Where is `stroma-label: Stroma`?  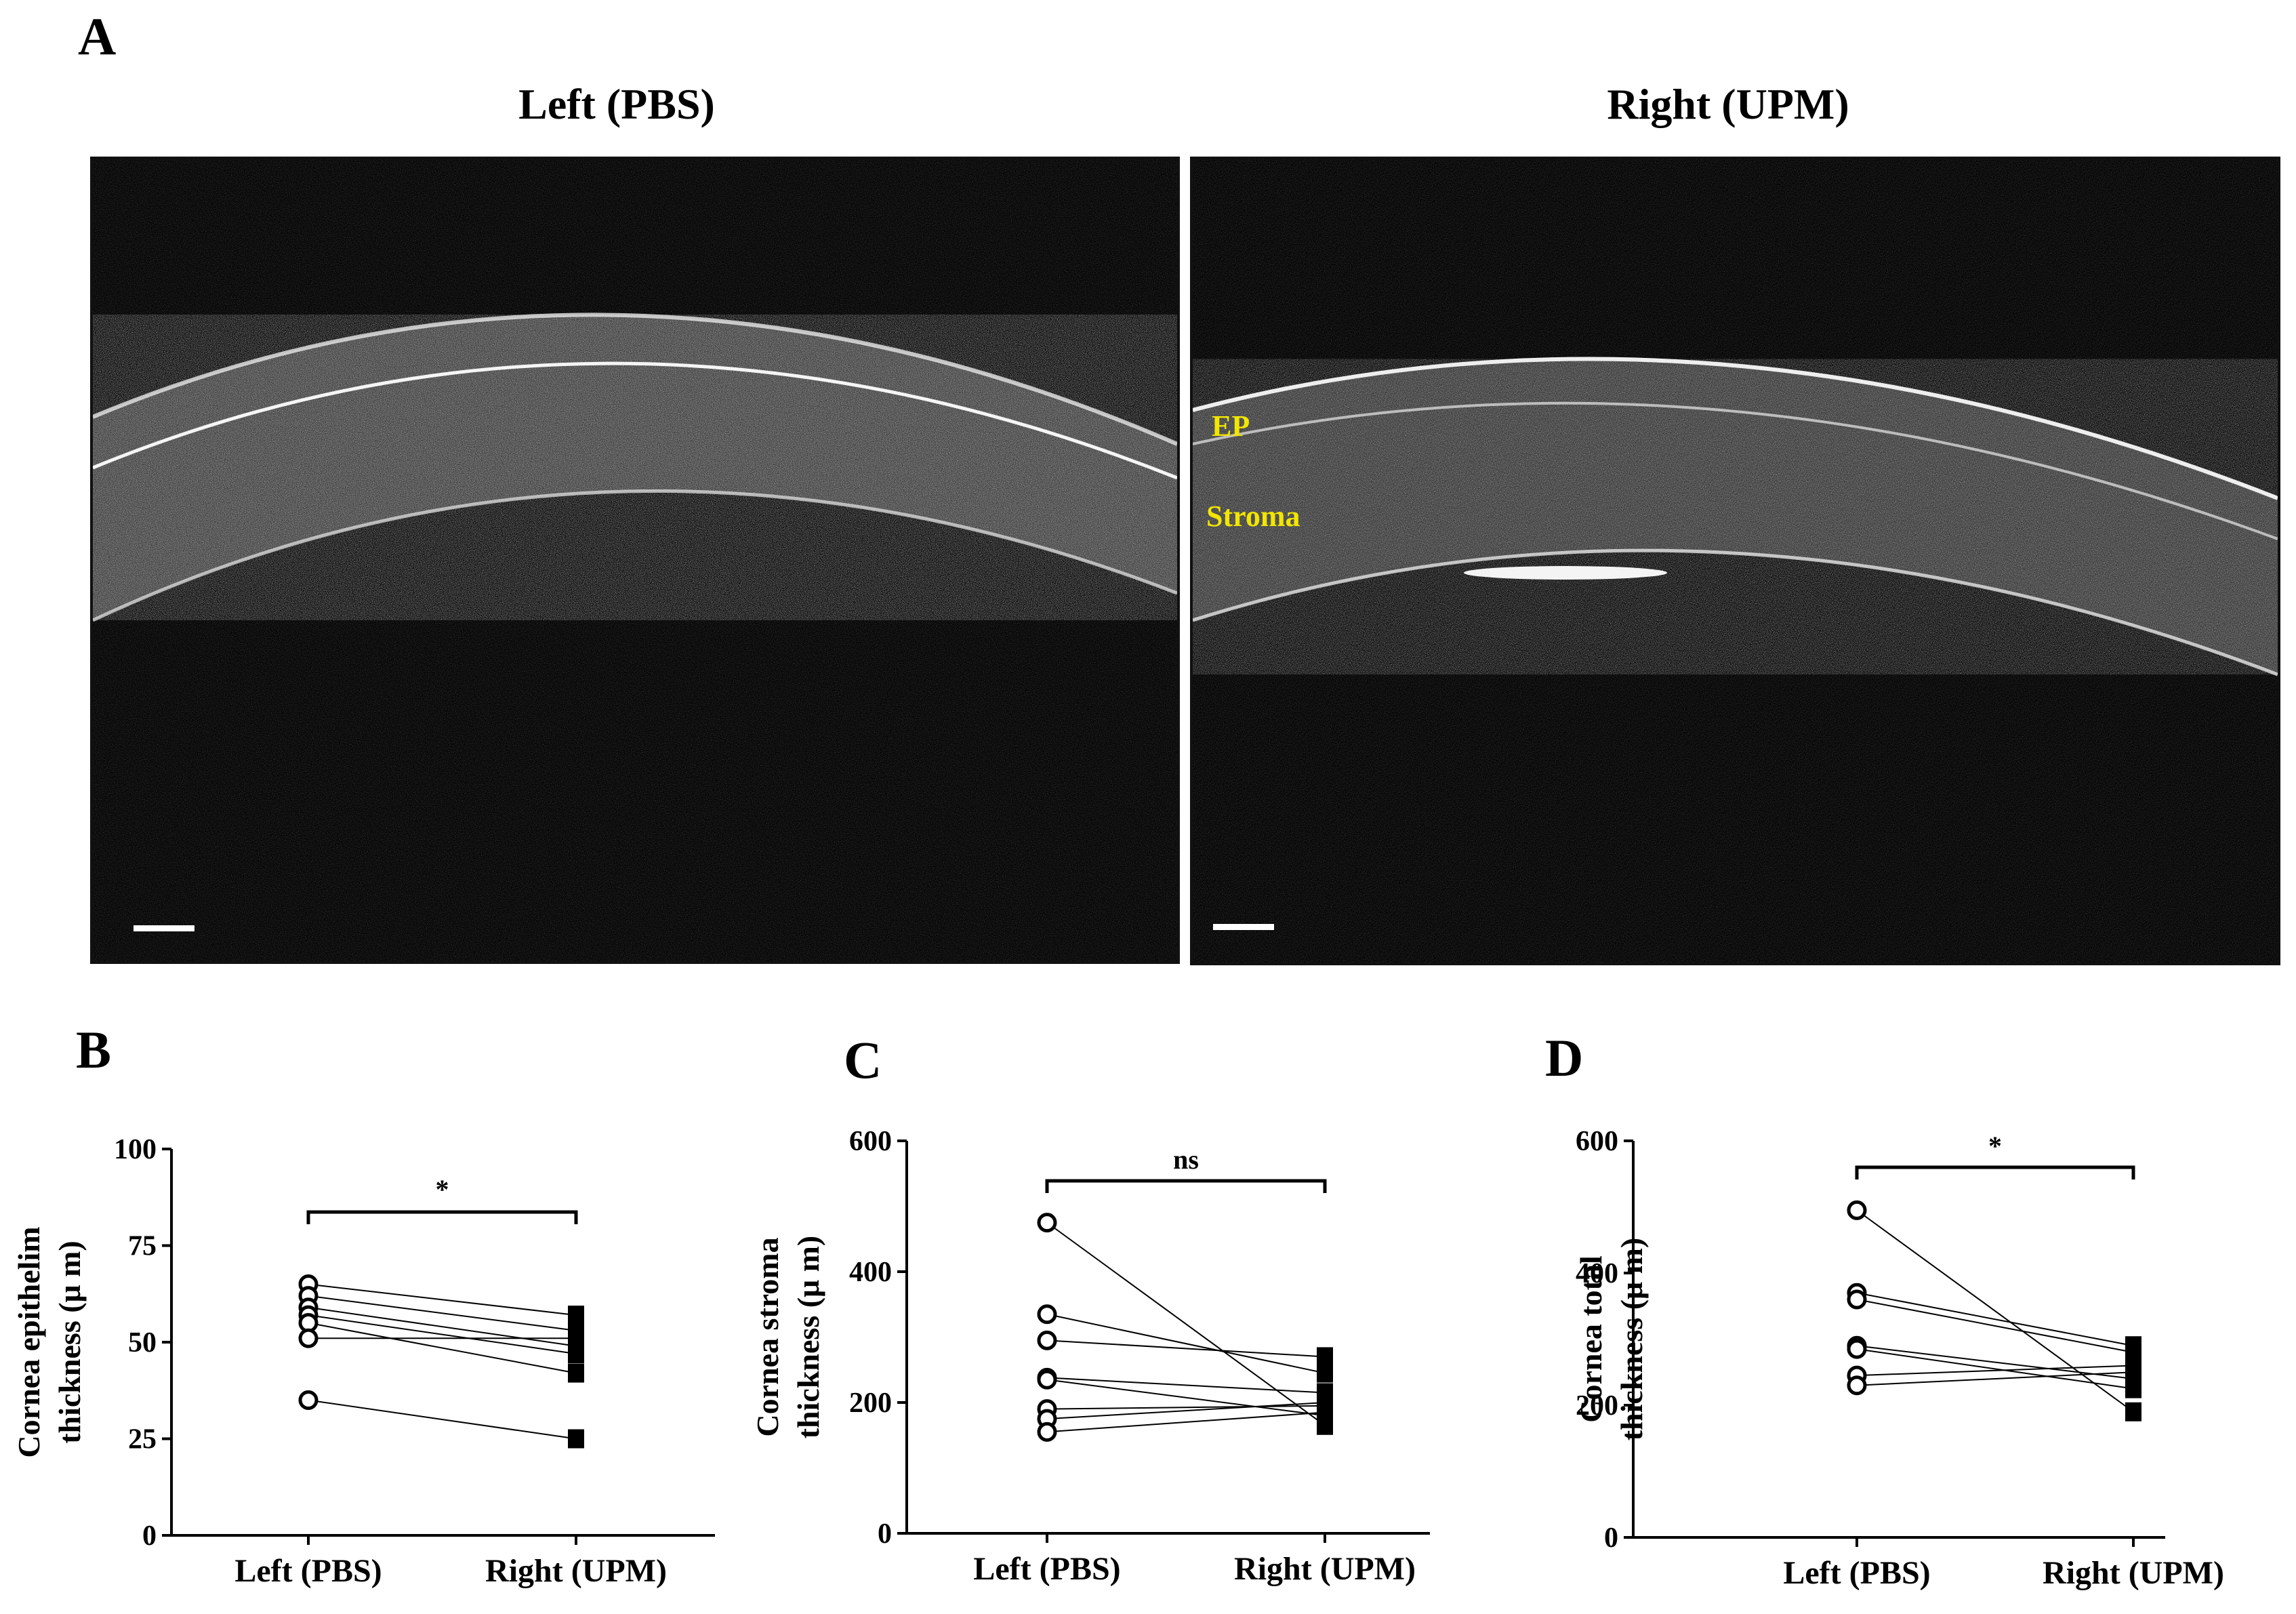 stroma-label: Stroma is located at coordinates (1253, 516).